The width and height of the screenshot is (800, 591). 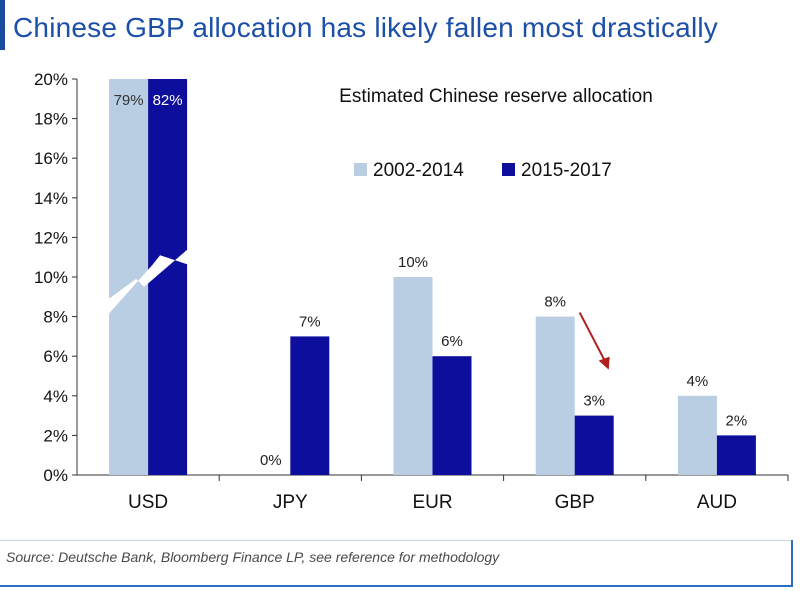 What do you see at coordinates (55, 317) in the screenshot?
I see `y-tick-label: 8%` at bounding box center [55, 317].